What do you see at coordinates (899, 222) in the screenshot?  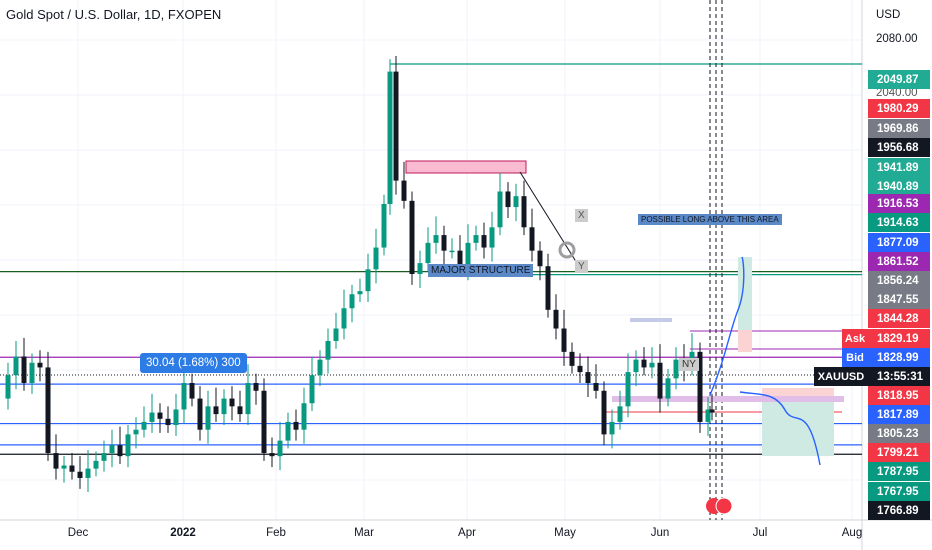 I see `price-label: 1914.63` at bounding box center [899, 222].